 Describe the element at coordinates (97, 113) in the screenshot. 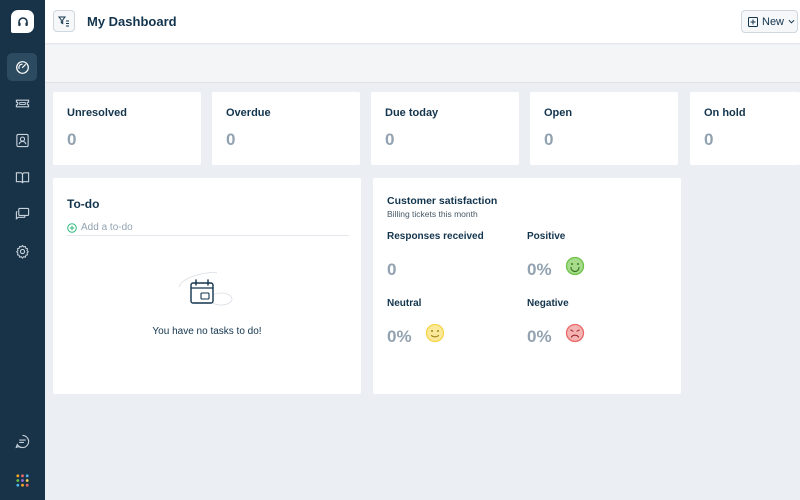

I see `stat-label: Unresolved` at that location.